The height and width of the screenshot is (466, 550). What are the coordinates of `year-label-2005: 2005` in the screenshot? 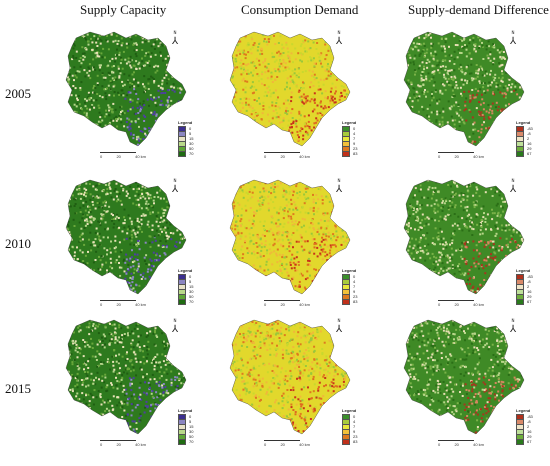 It's located at (18, 94).